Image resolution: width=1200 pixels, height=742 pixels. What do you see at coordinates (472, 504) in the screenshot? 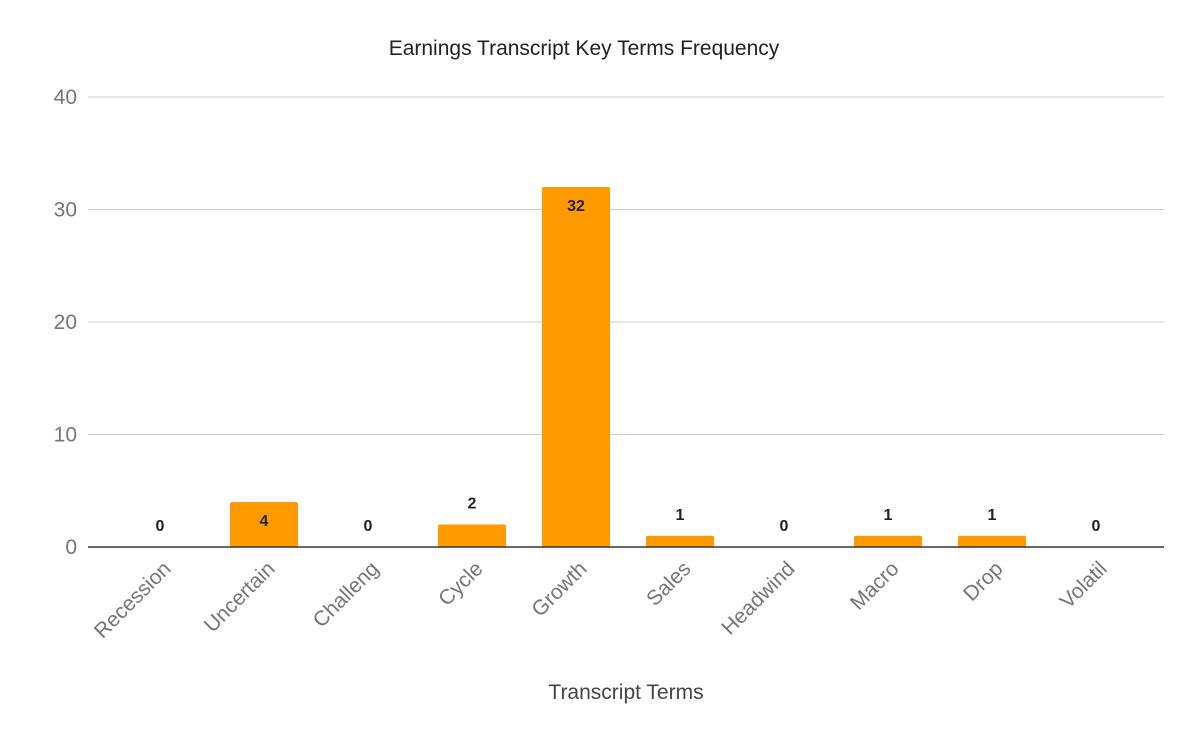
I see `data-label: 2` at bounding box center [472, 504].